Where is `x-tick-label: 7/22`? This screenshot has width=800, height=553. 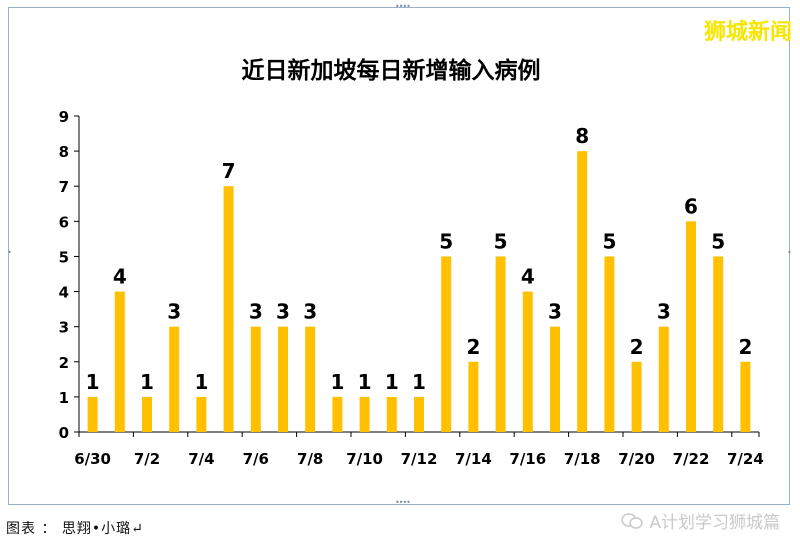
x-tick-label: 7/22 is located at coordinates (691, 459).